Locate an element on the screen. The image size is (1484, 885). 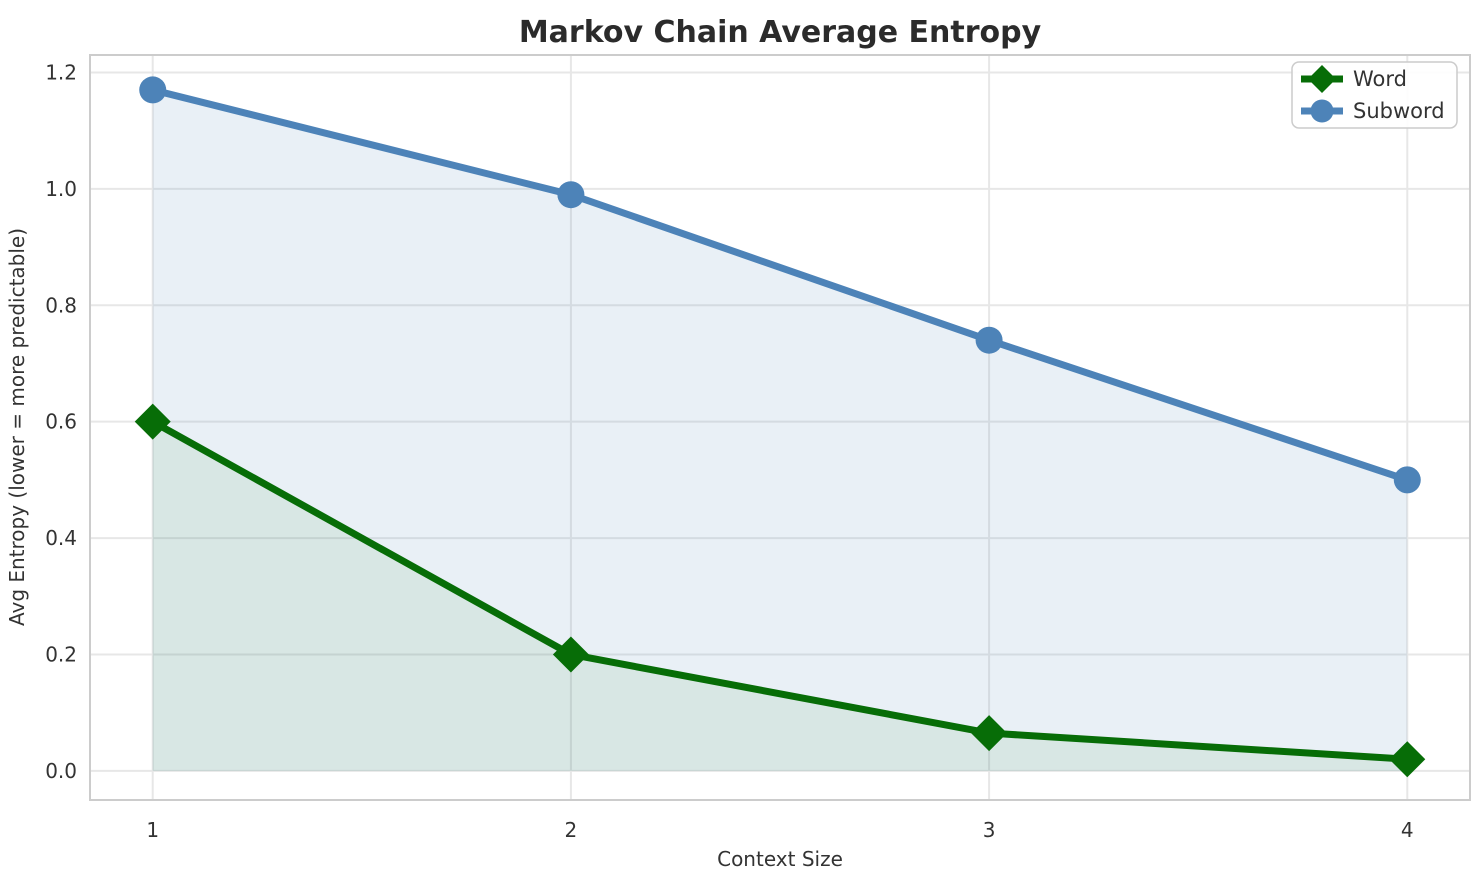
chart-title: Markov Chain Average Entropy is located at coordinates (780, 32).